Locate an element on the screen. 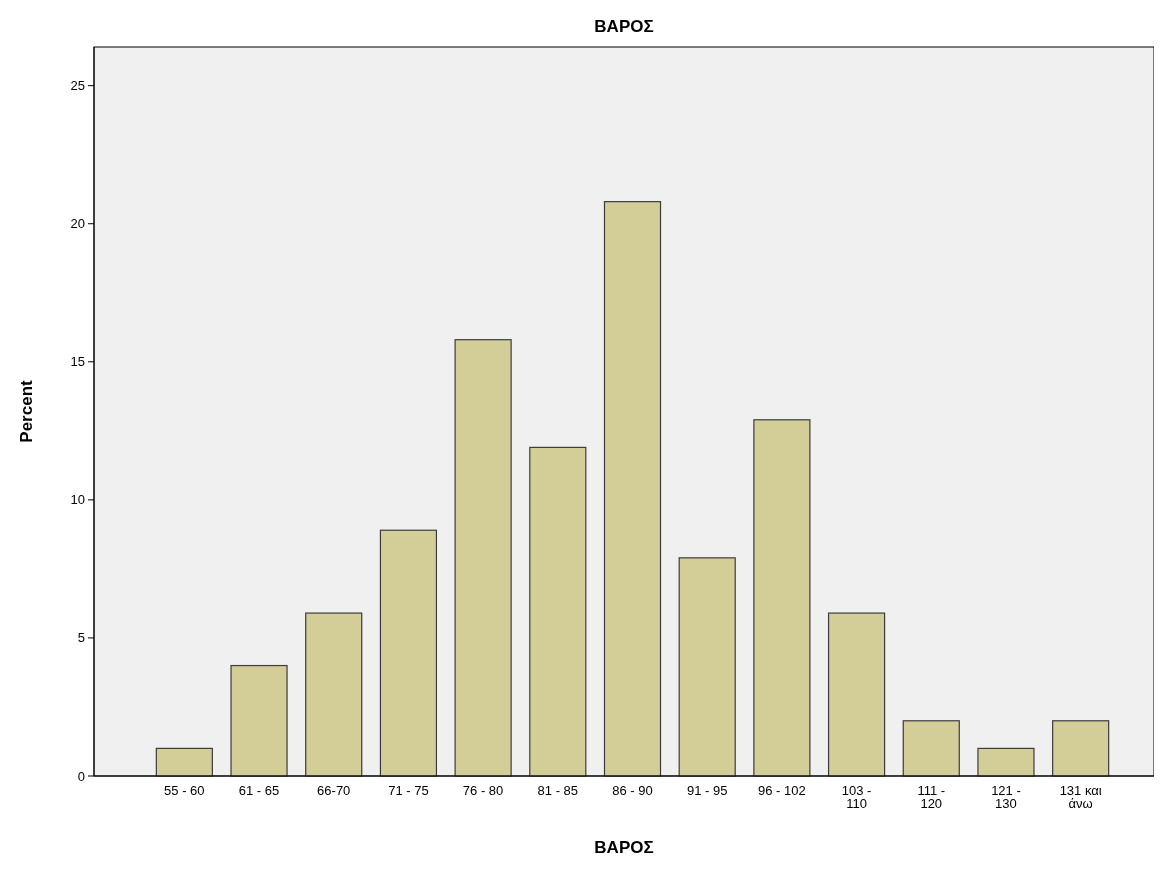 This screenshot has height=876, width=1162. x-tick-label: 66-70 is located at coordinates (334, 790).